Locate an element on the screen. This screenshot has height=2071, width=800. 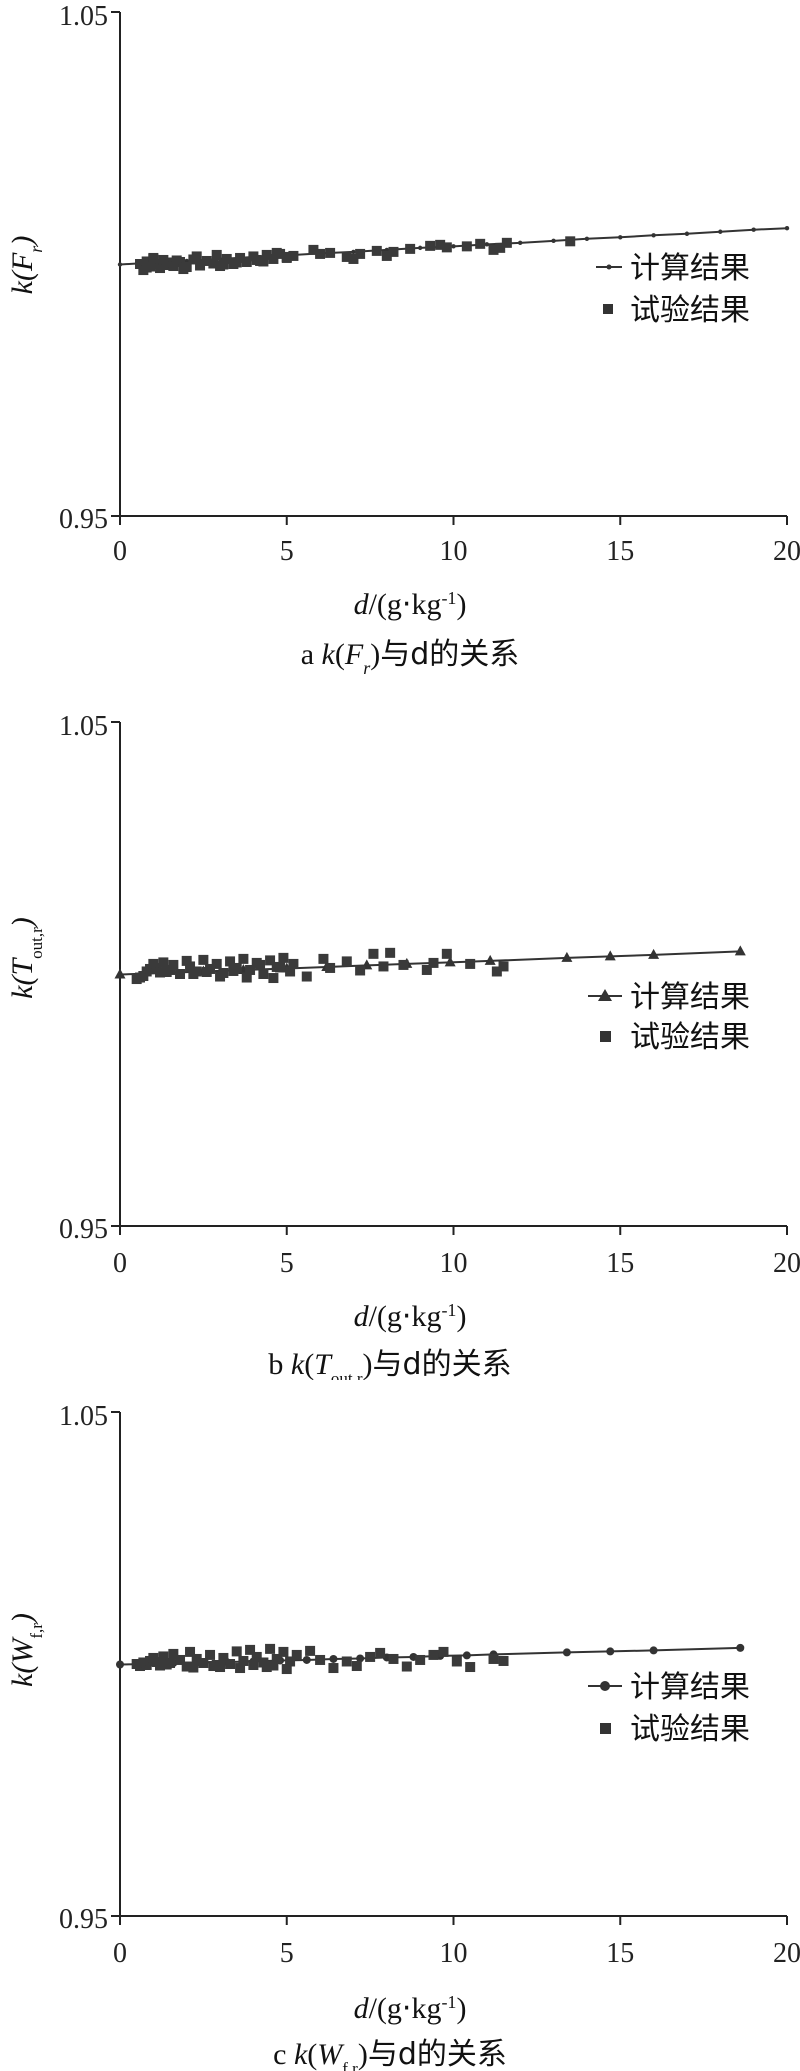
legend-c: 计算结果 试验结果 is located at coordinates (669, 1708).